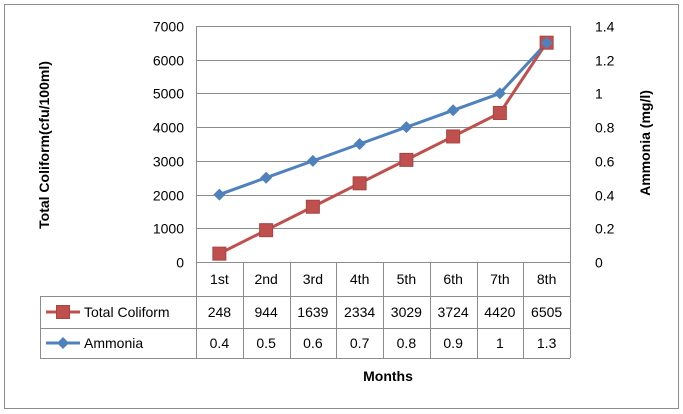 Image resolution: width=683 pixels, height=414 pixels. Describe the element at coordinates (113, 343) in the screenshot. I see `legend-series-name: Ammonia` at that location.